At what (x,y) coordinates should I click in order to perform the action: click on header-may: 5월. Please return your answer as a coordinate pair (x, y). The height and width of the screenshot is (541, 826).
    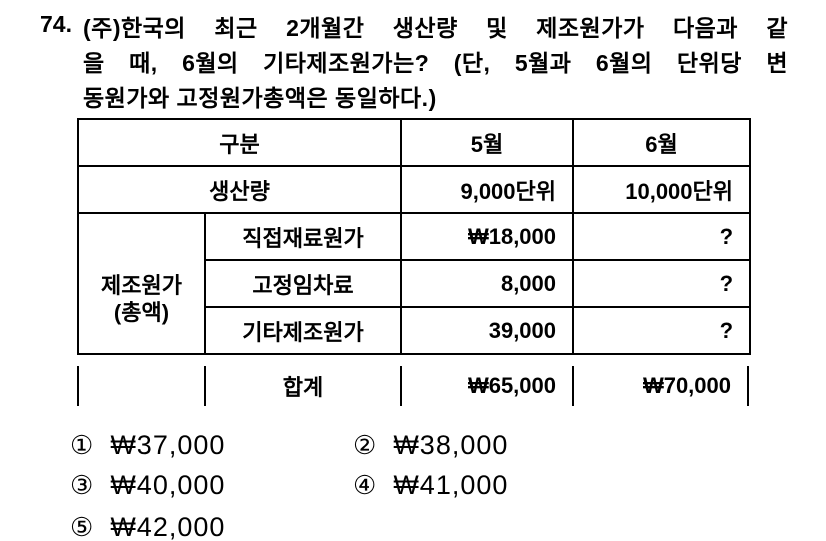
    Looking at the image, I should click on (487, 142).